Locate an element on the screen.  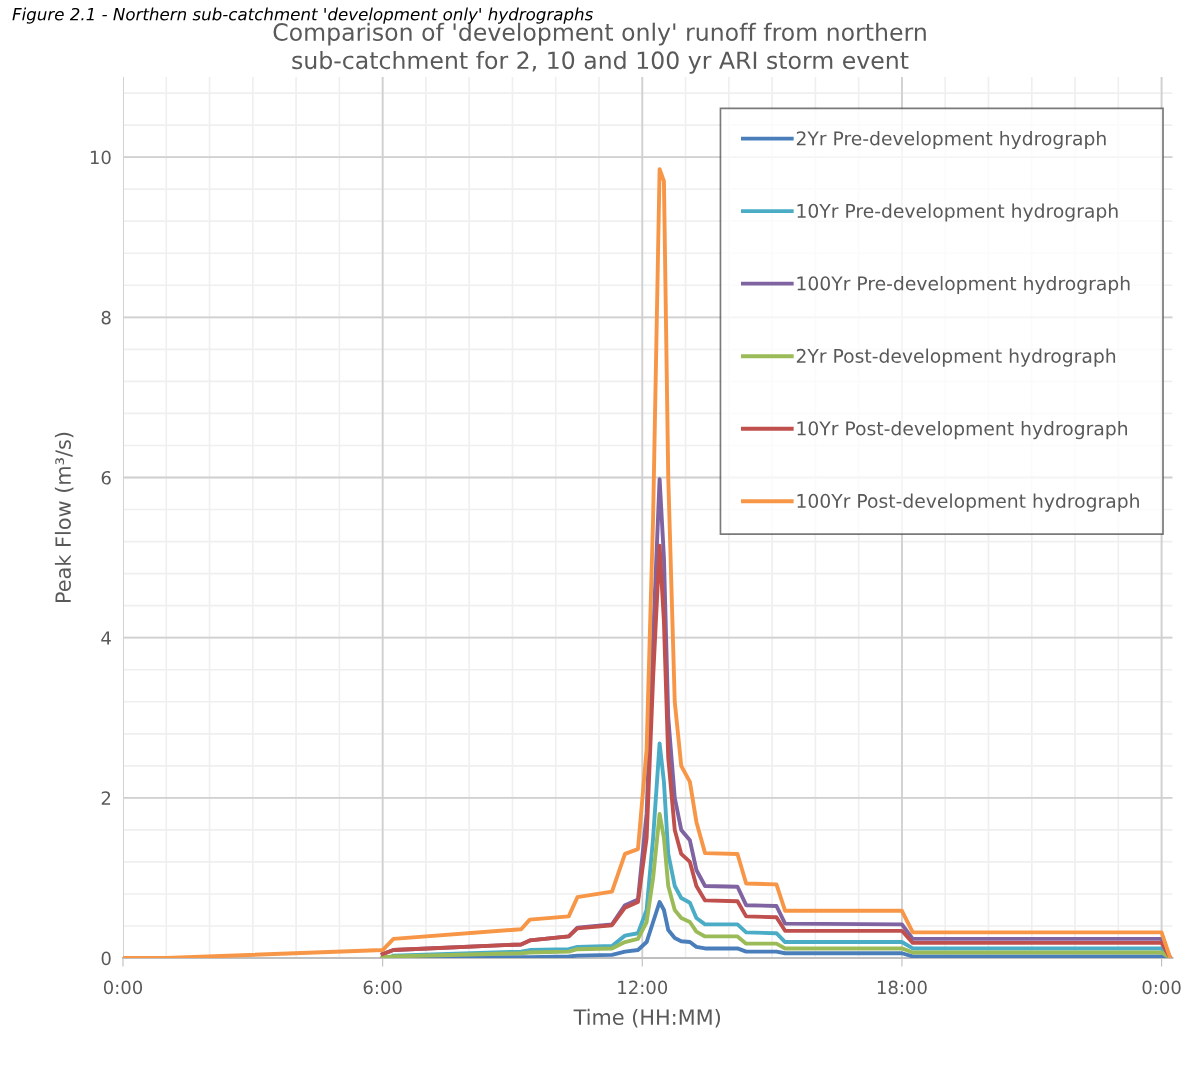
y-tick-label: 10 is located at coordinates (100, 157).